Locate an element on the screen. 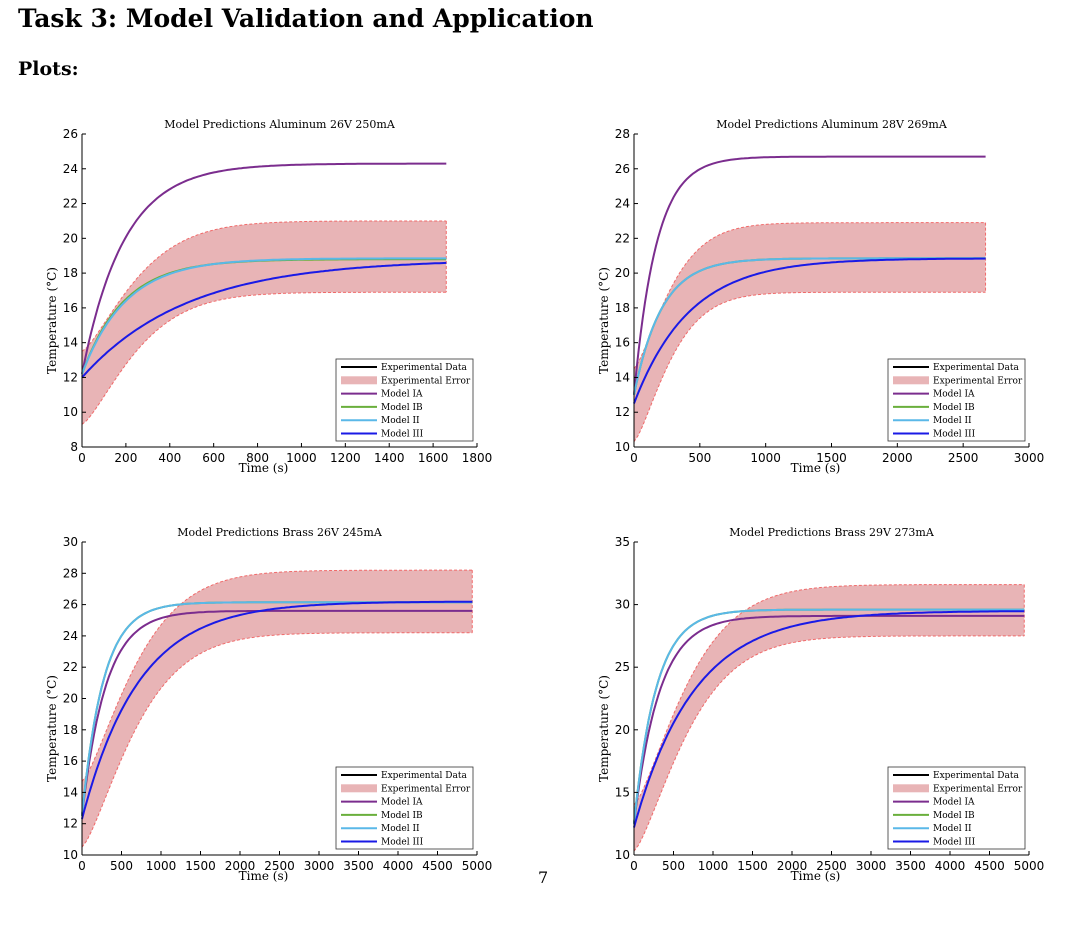  y-tick-label: 16 is located at coordinates (70, 761).